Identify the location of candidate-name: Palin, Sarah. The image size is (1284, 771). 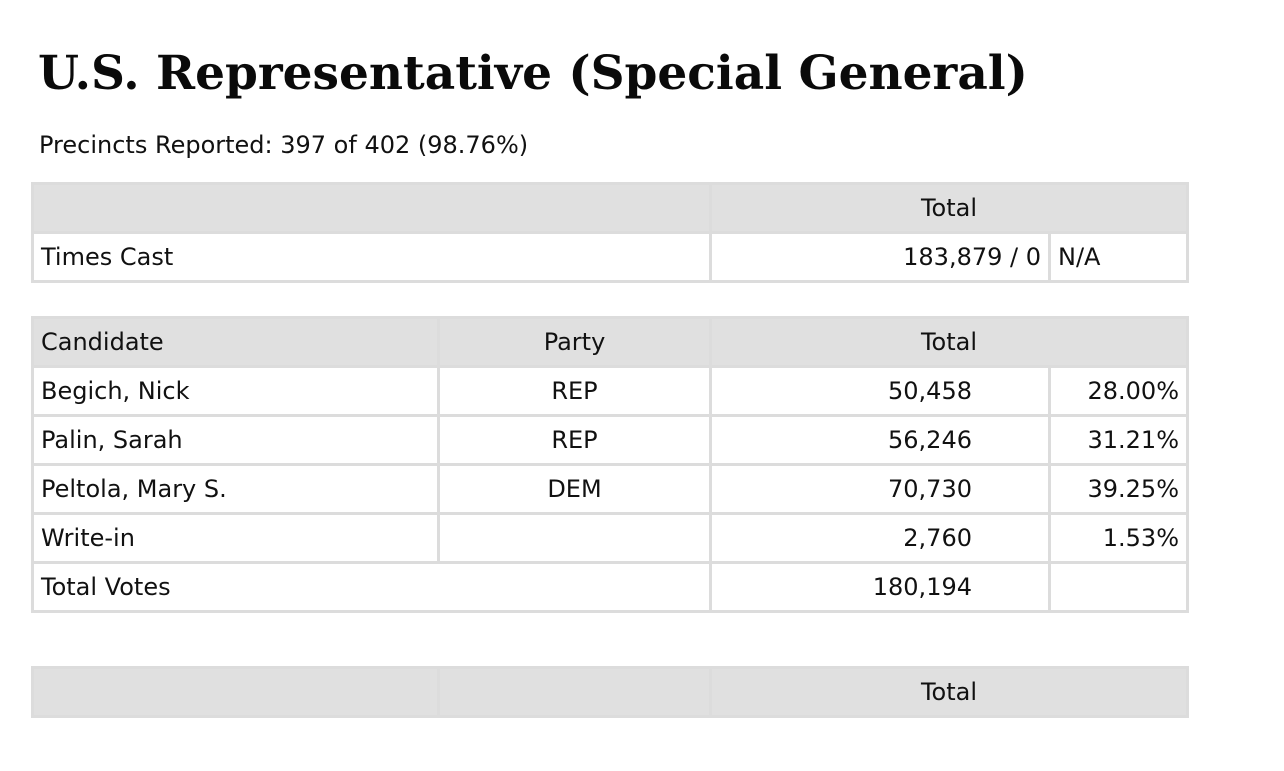
(235, 440).